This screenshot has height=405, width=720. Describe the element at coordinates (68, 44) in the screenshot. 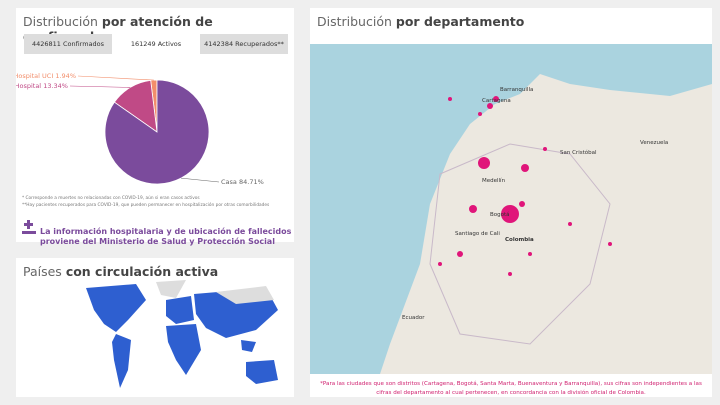

I see `tab: 4426811 Confirmados` at that location.